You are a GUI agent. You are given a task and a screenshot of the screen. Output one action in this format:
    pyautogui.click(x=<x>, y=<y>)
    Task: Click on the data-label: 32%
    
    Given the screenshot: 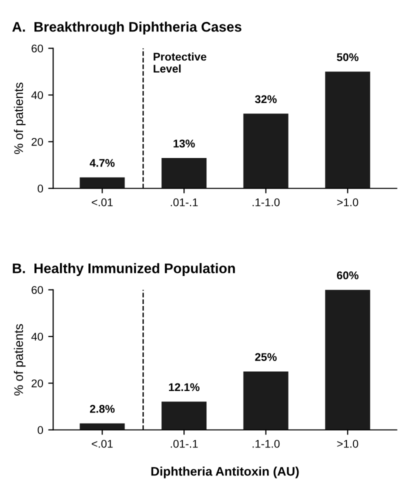 What is the action you would take?
    pyautogui.click(x=265, y=99)
    